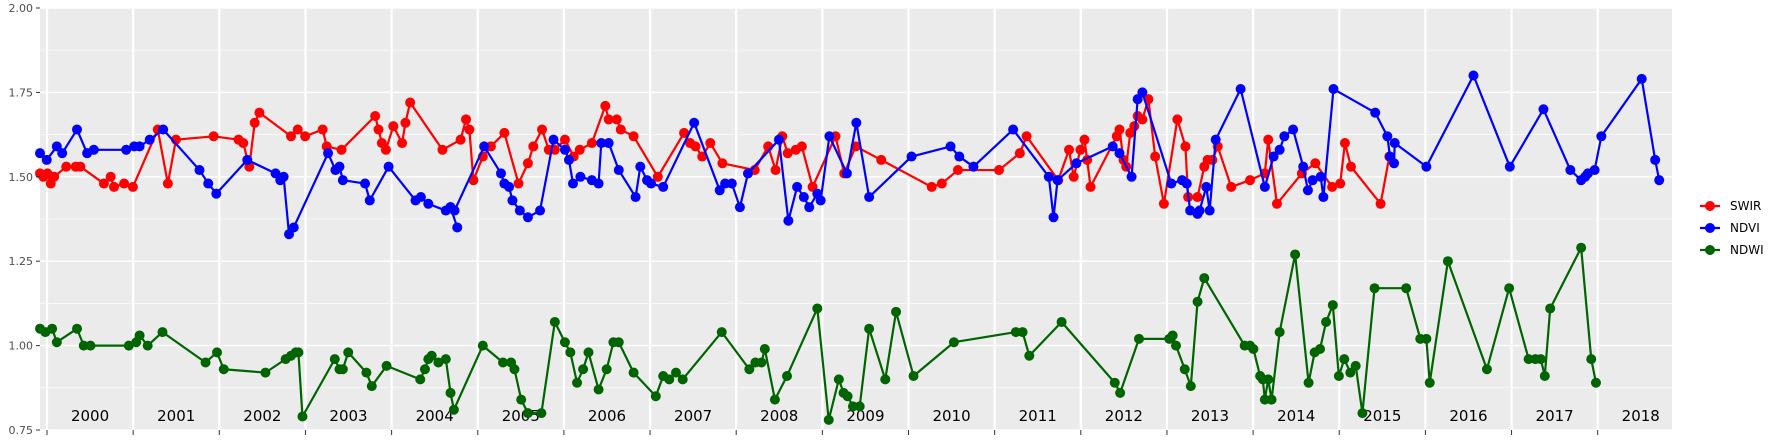  I want to click on legend-label: NDWI, so click(1747, 250).